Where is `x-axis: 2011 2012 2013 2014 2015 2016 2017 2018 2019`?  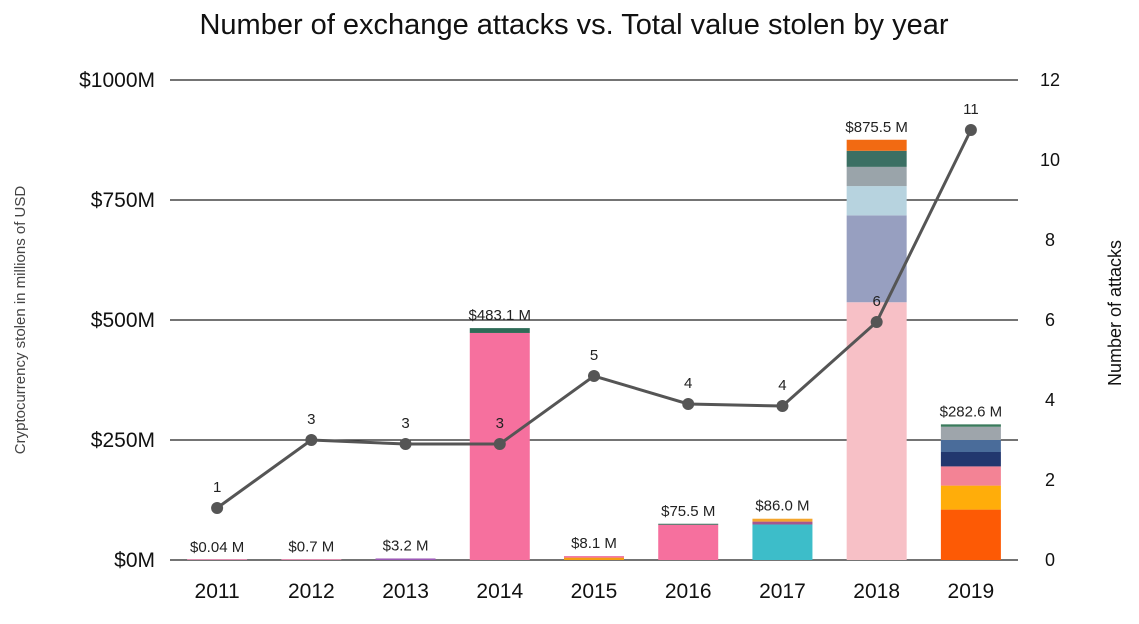 x-axis: 2011 2012 2013 2014 2015 2016 2017 2018 2019 is located at coordinates (595, 591).